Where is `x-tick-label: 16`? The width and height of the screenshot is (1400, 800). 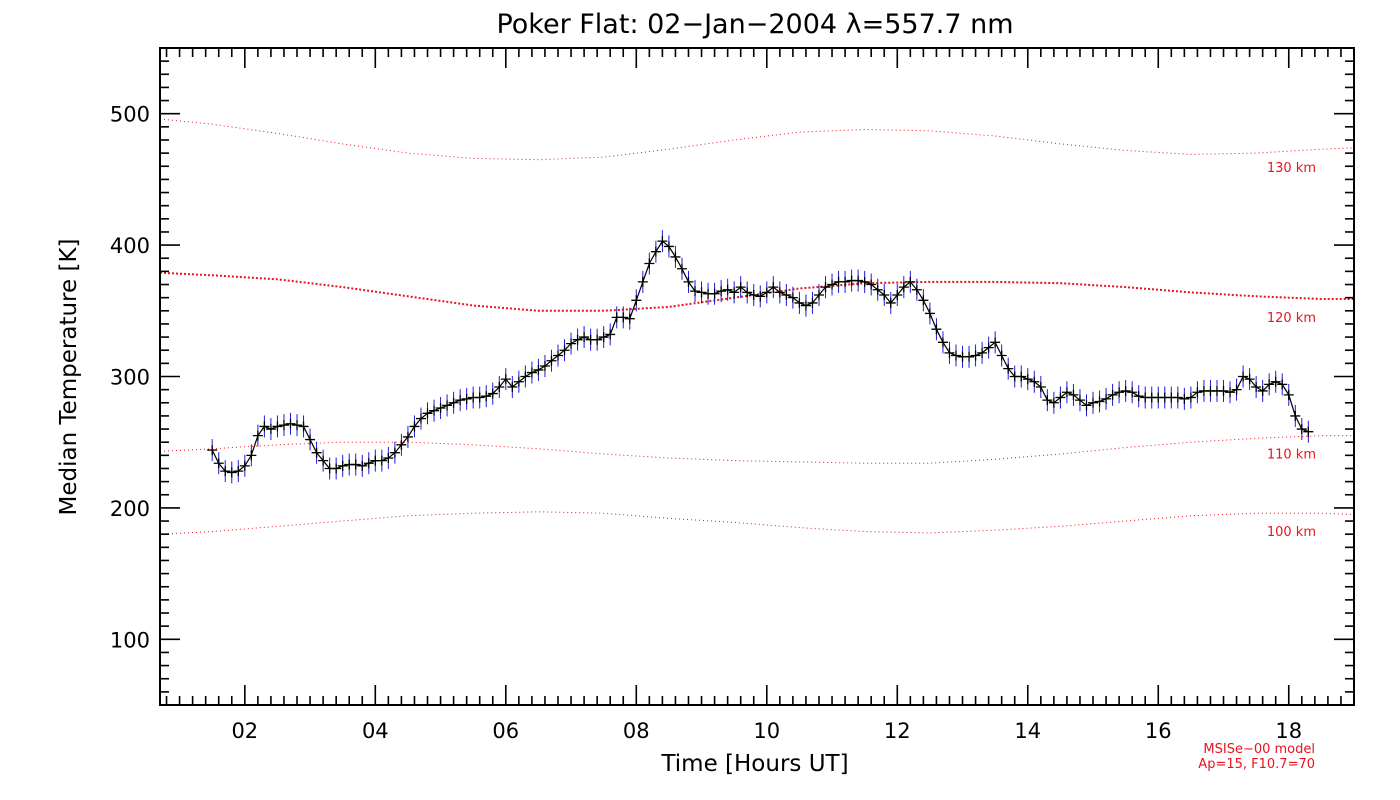 x-tick-label: 16 is located at coordinates (1158, 731).